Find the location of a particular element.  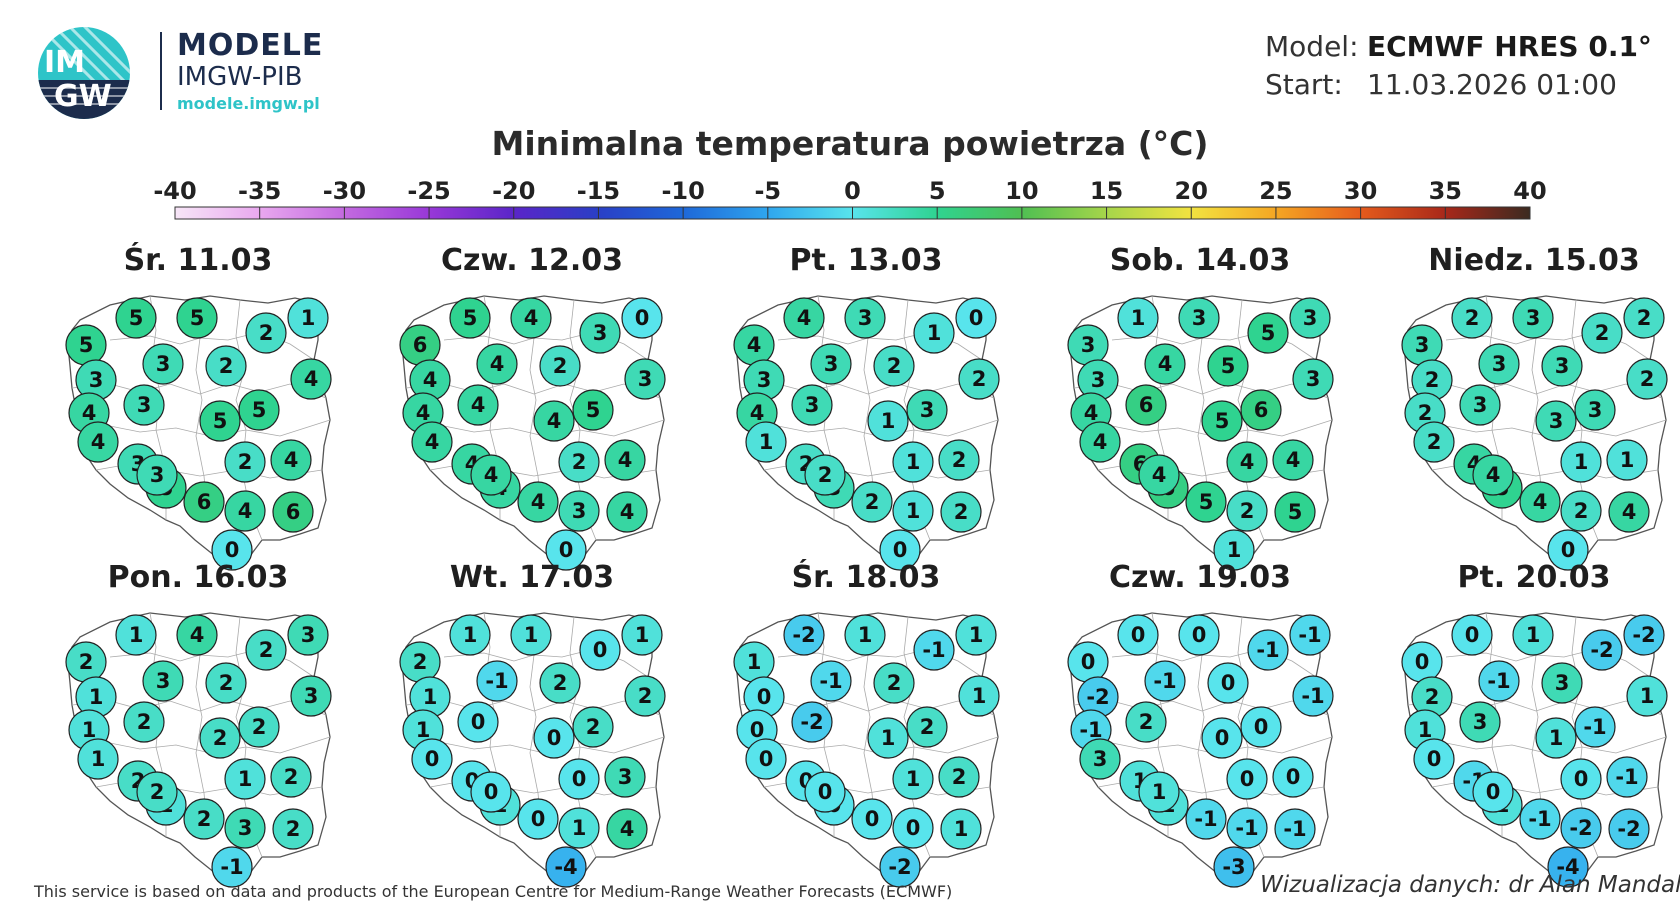

brand-subtitle: IMGW-PIB is located at coordinates (240, 77).